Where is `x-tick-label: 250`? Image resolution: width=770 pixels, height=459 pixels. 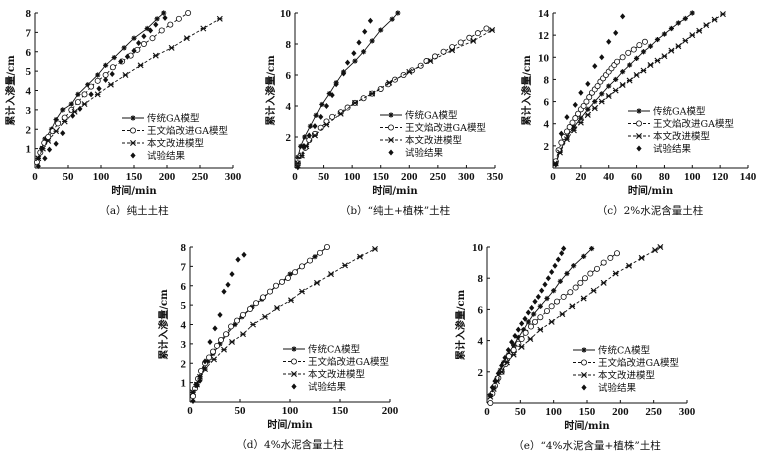 x-tick-label: 250 is located at coordinates (653, 412).